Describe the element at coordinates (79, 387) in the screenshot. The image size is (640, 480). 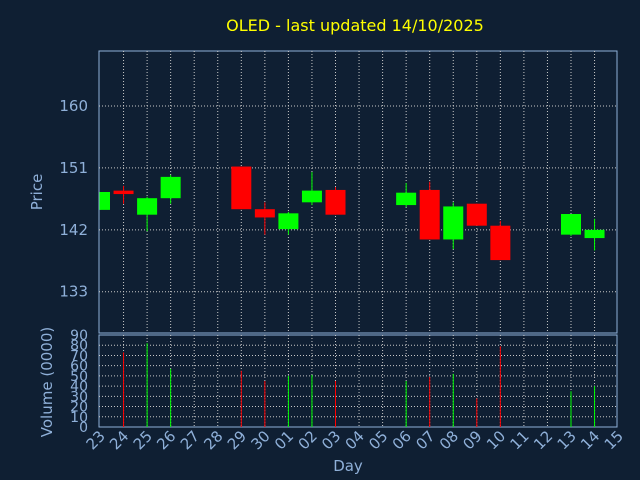
I see `volume-tick-label: 40` at that location.